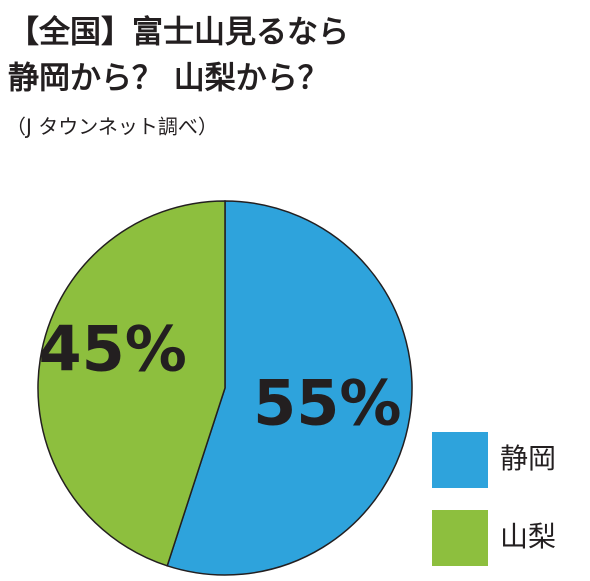  What do you see at coordinates (168, 79) in the screenshot?
I see `chart-title: 静岡から？ 山梨から？` at bounding box center [168, 79].